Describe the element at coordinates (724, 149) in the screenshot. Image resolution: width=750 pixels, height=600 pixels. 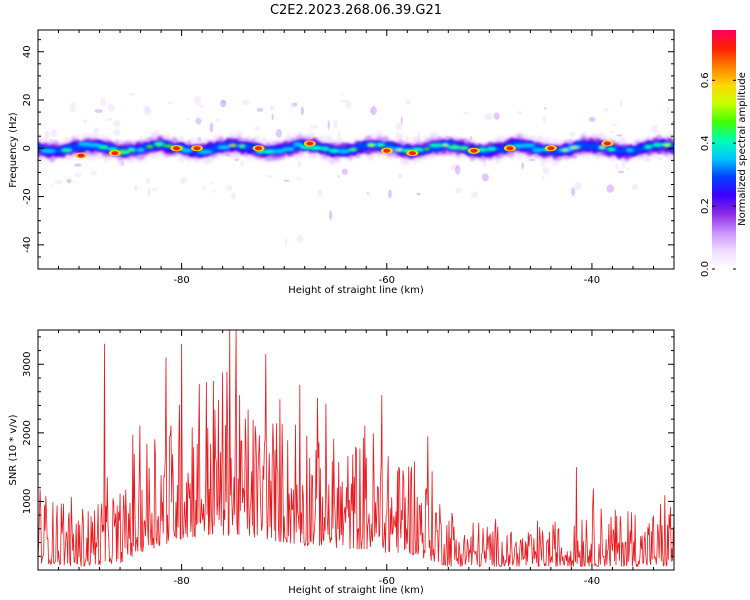
I see `colorbar-gradient` at that location.